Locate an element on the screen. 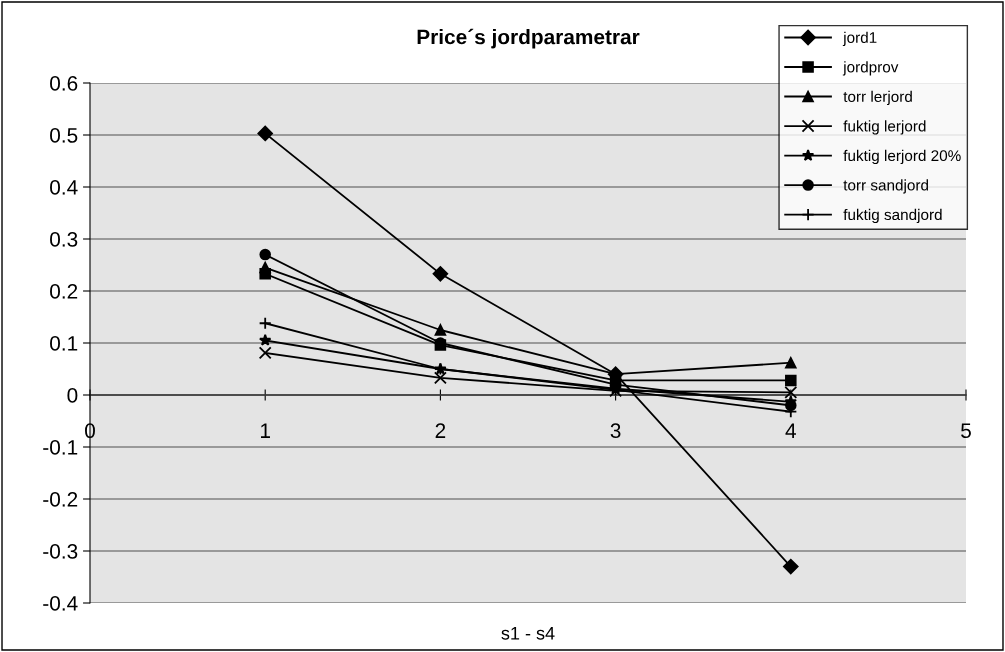  y-tick-label: 0.3 is located at coordinates (64, 239).